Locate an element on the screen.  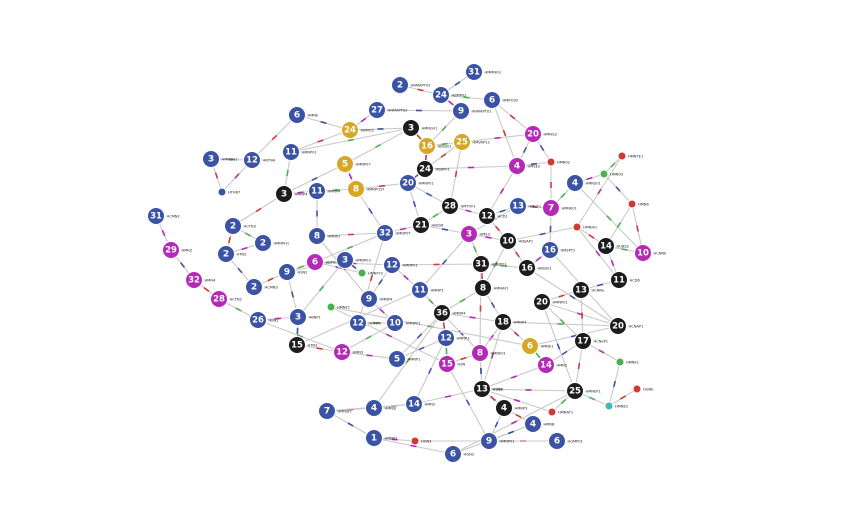
graph-node: 3 HMNP4 is located at coordinates (292, 194).